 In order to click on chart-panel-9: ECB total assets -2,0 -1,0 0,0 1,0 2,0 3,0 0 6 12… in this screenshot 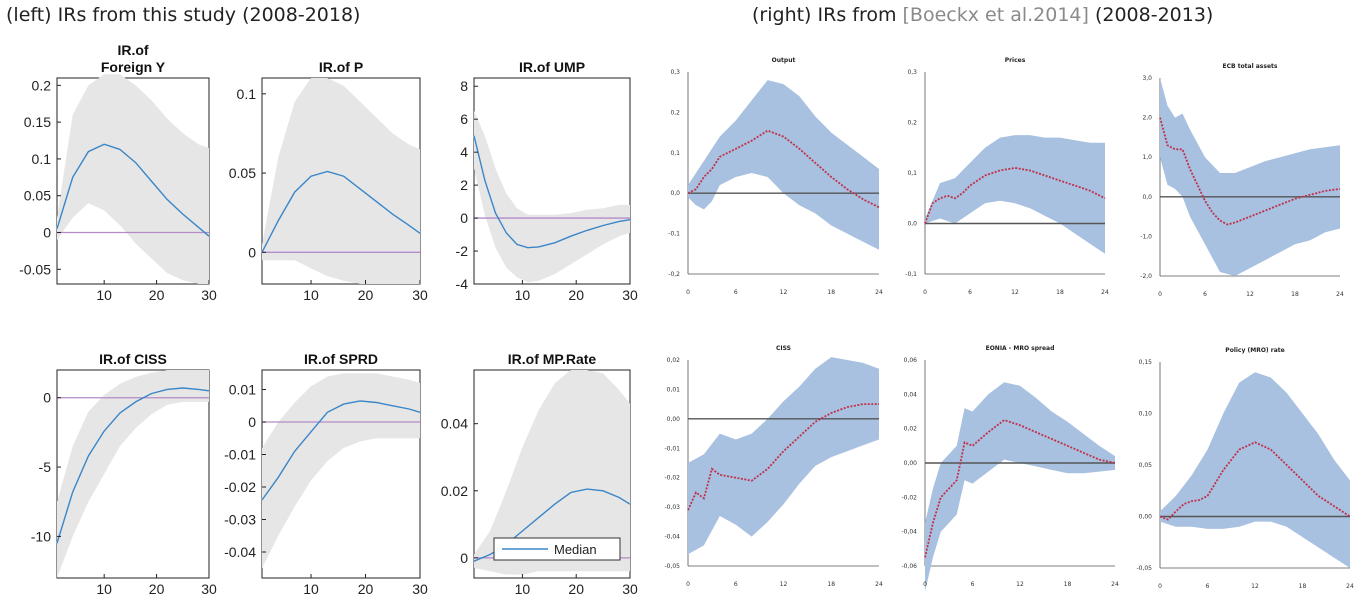, I will do `click(1242, 180)`.